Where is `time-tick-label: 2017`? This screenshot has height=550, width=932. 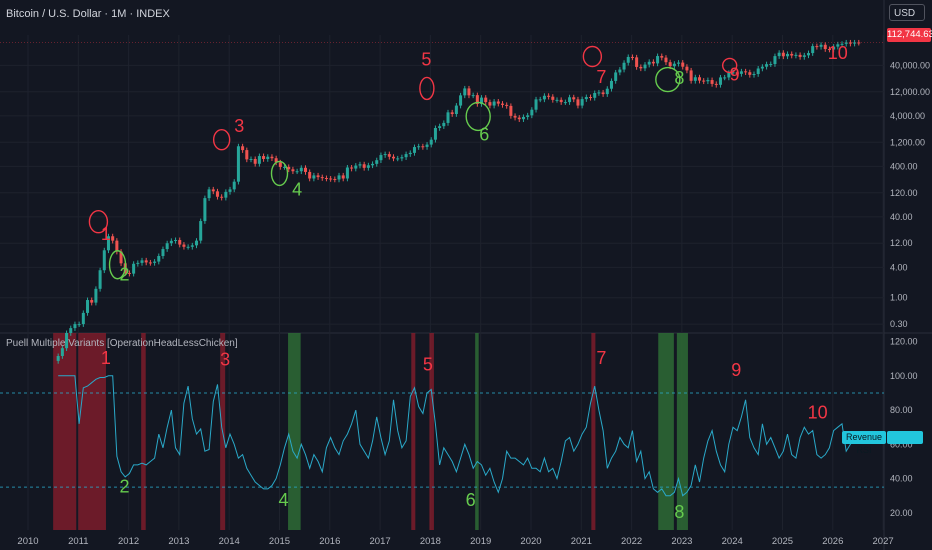 time-tick-label: 2017 is located at coordinates (380, 541).